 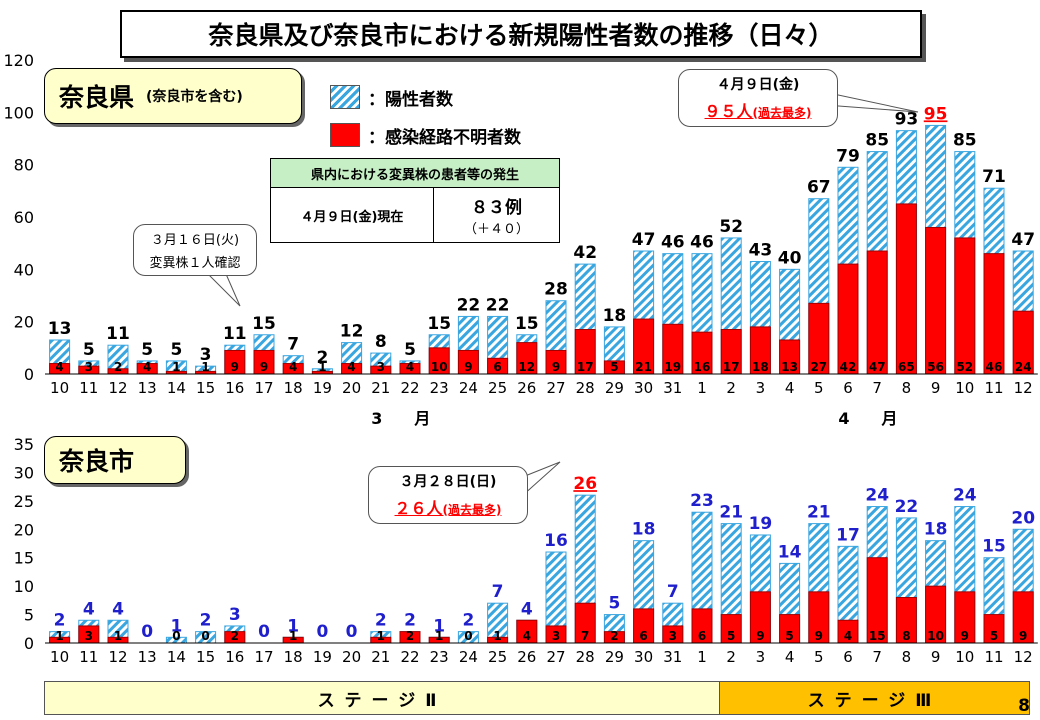 What do you see at coordinates (224, 290) in the screenshot?
I see `callout-variant-tail` at bounding box center [224, 290].